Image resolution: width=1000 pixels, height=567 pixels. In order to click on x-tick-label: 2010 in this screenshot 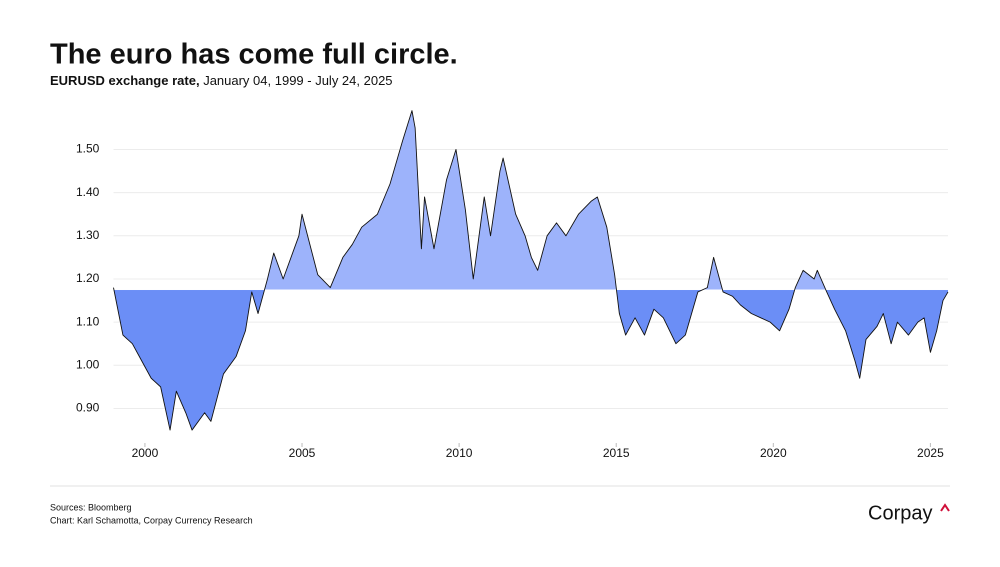, I will do `click(459, 453)`.